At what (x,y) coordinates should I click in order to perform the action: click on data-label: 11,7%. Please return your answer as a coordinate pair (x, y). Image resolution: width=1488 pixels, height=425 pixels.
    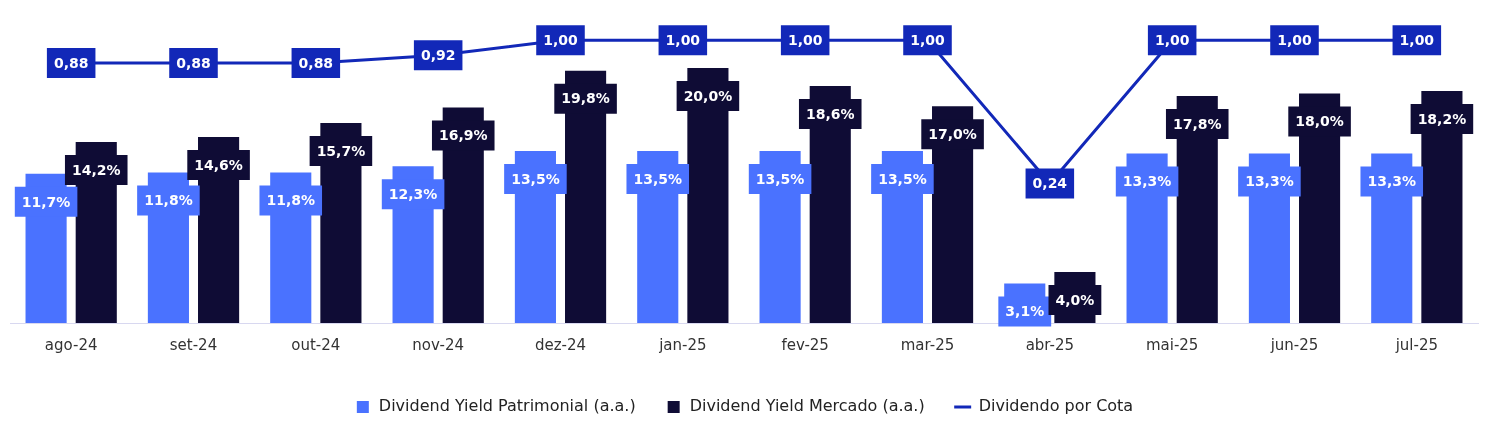
    Looking at the image, I should click on (46, 201).